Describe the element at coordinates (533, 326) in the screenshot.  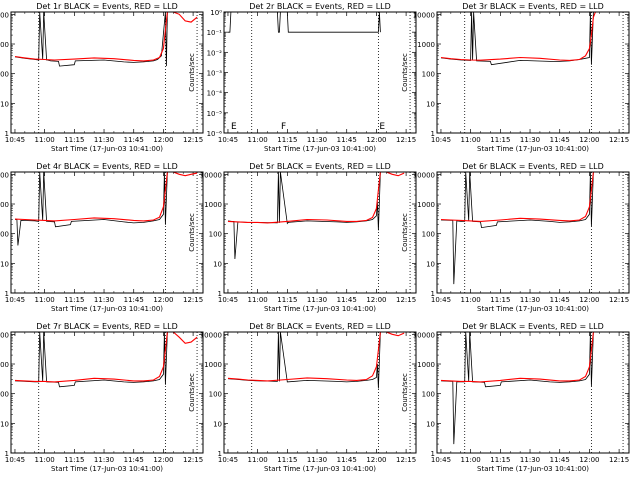
I see `panel-title: Det 9r BLACK = Events, RED = LLD` at that location.